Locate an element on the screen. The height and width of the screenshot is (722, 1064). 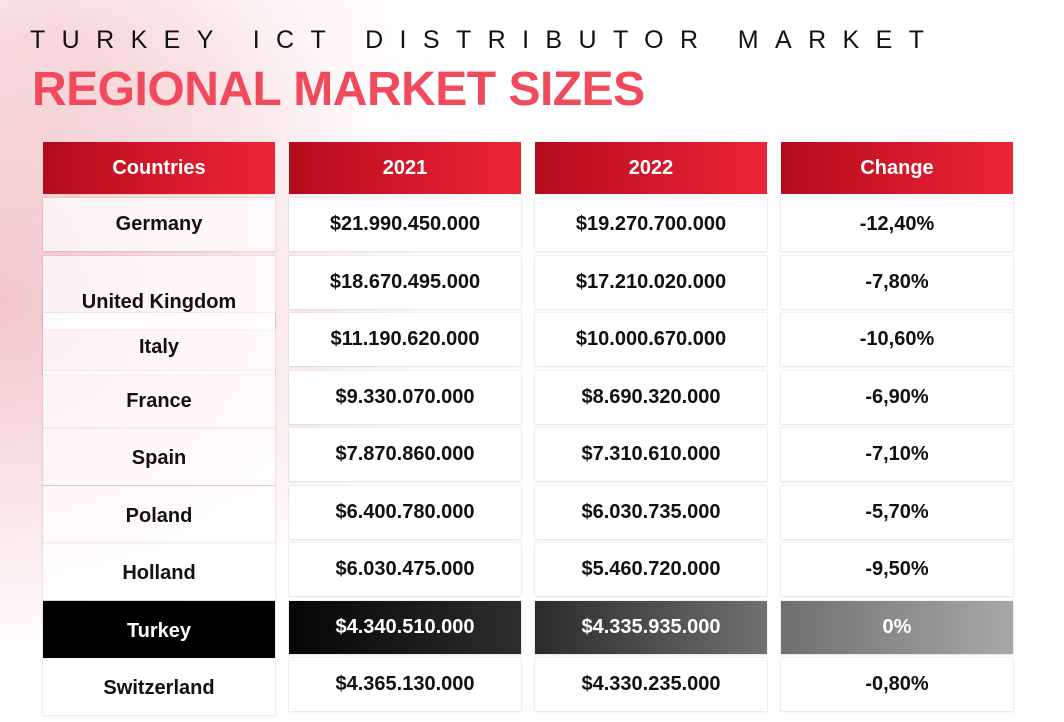
value-2021-cell: $9.330.070.000 is located at coordinates (405, 397).